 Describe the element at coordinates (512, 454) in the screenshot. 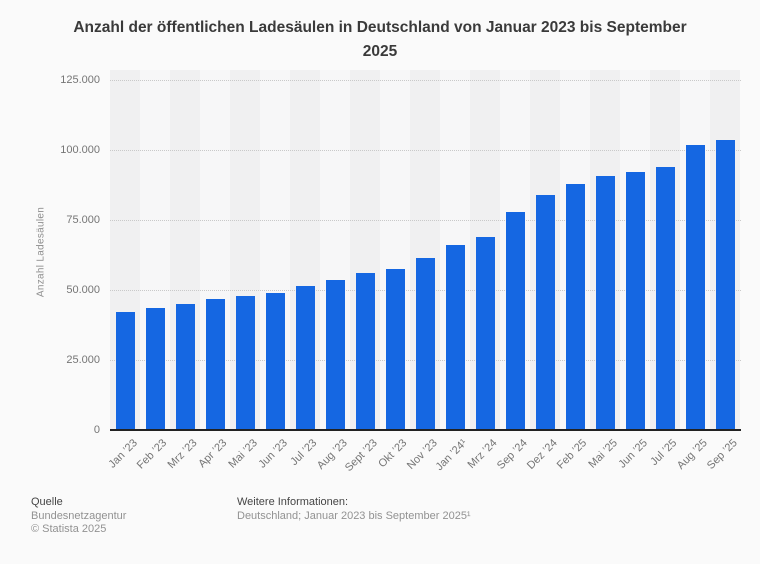

I see `x-axis-tick-label: Sep ’24` at that location.